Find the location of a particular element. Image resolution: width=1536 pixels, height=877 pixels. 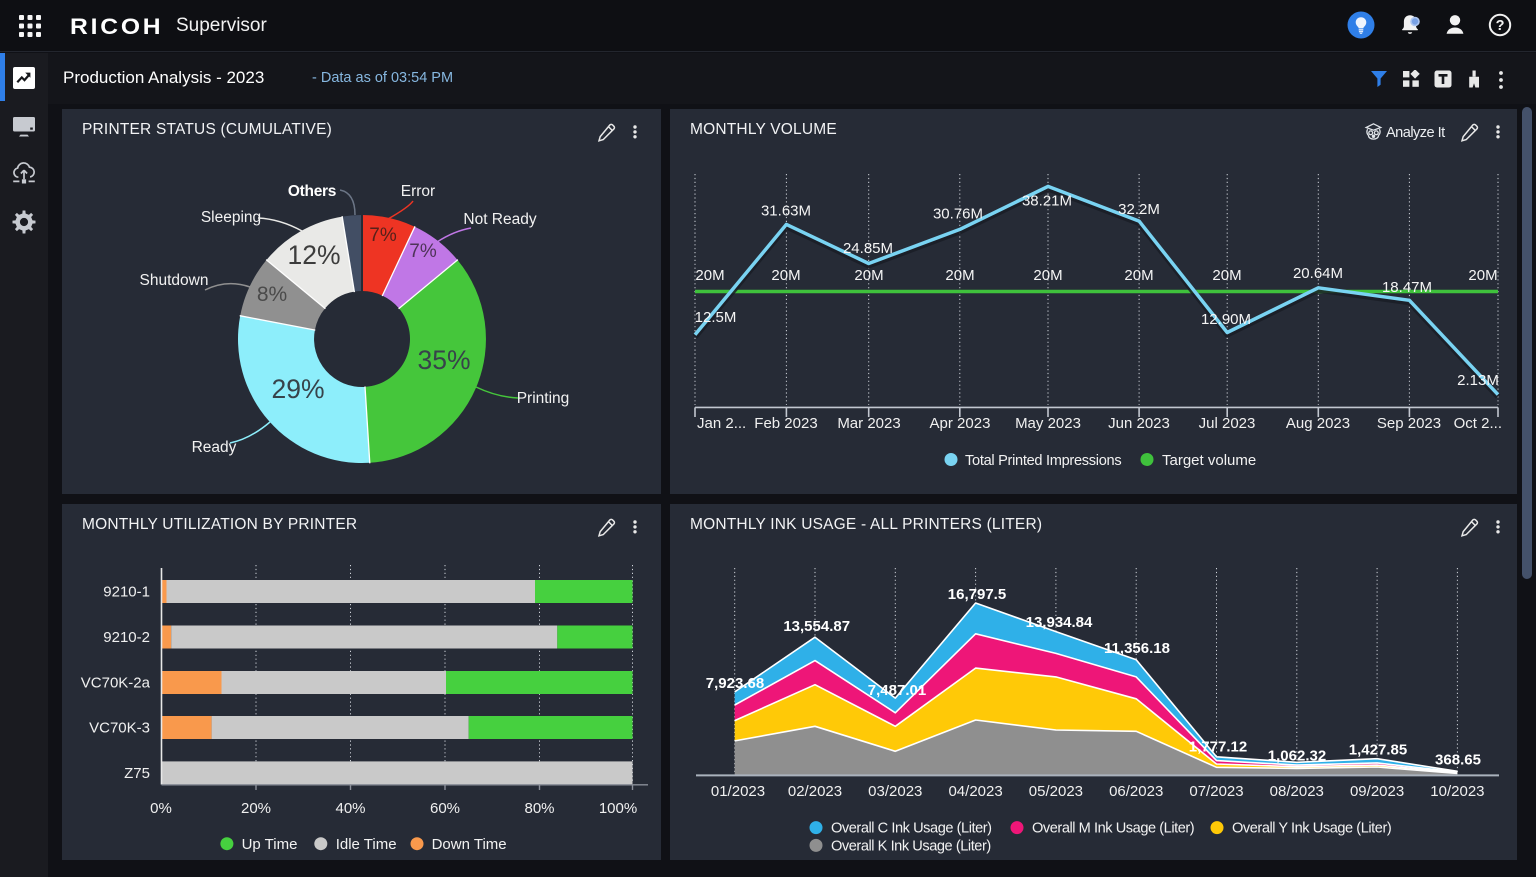

svg-text: Up Time is located at coordinates (270, 844).